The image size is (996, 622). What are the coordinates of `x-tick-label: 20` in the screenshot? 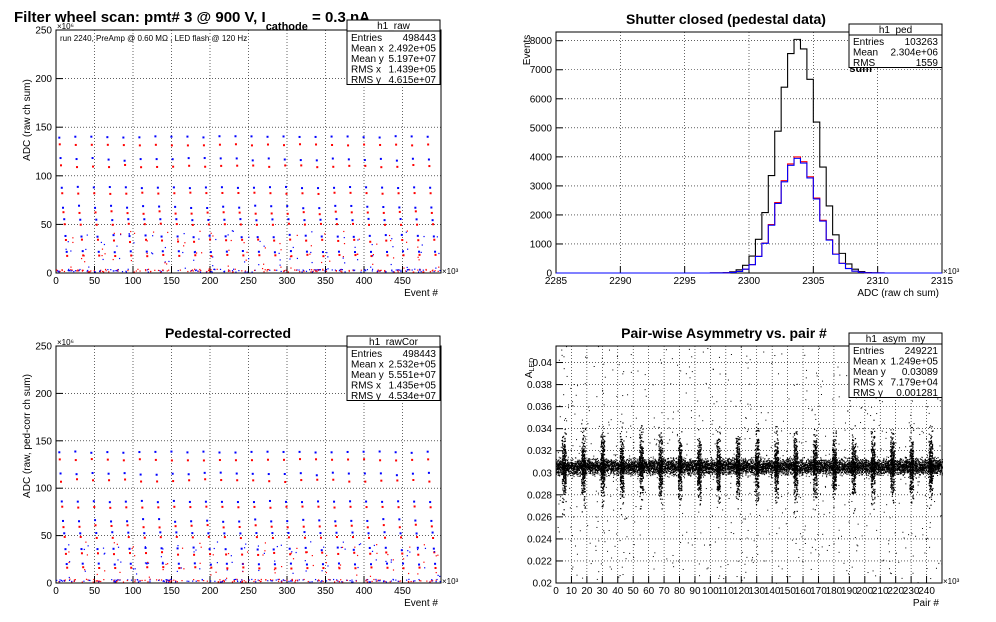 It's located at (587, 591).